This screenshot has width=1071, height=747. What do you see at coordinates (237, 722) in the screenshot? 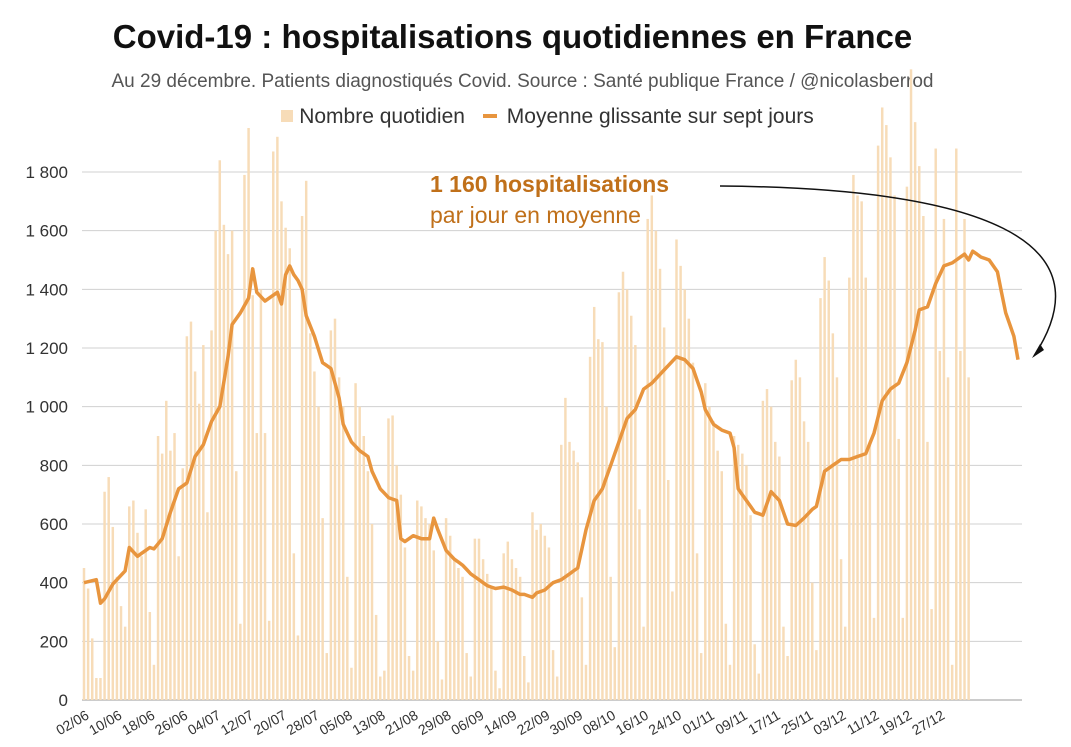
I see `x-tick-label: 12/07` at bounding box center [237, 722].